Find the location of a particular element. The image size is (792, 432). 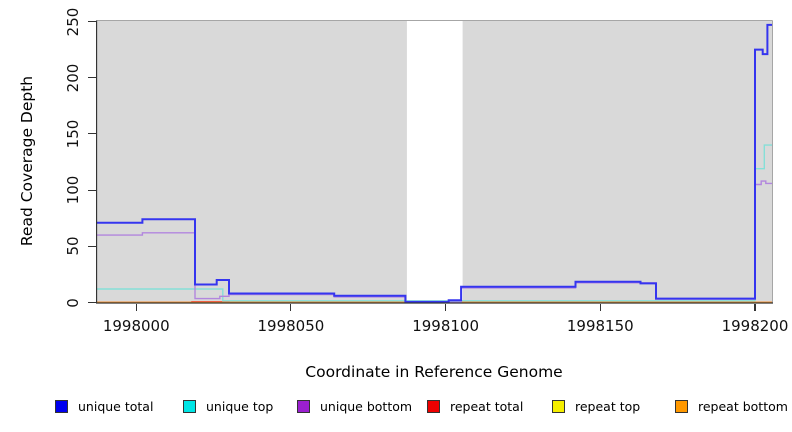

y-tick-label: 150 is located at coordinates (73, 134).